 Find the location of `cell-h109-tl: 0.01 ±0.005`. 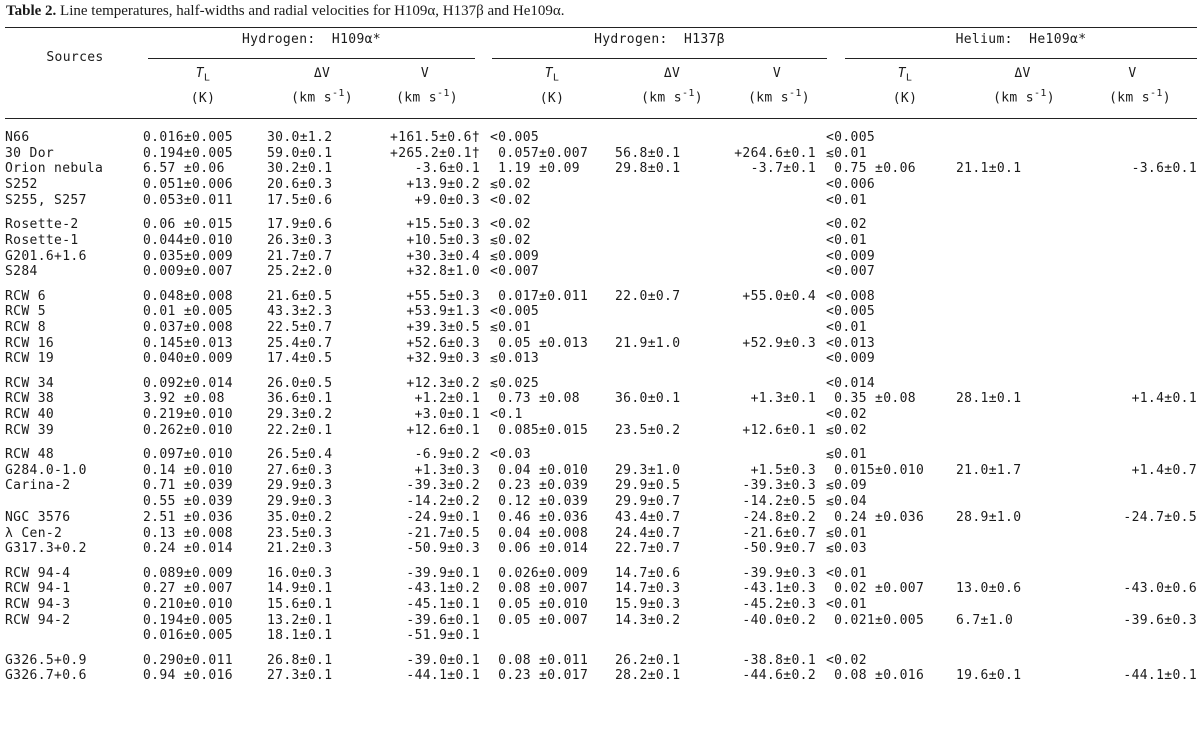

cell-h109-tl: 0.01 ±0.005 is located at coordinates (188, 312).